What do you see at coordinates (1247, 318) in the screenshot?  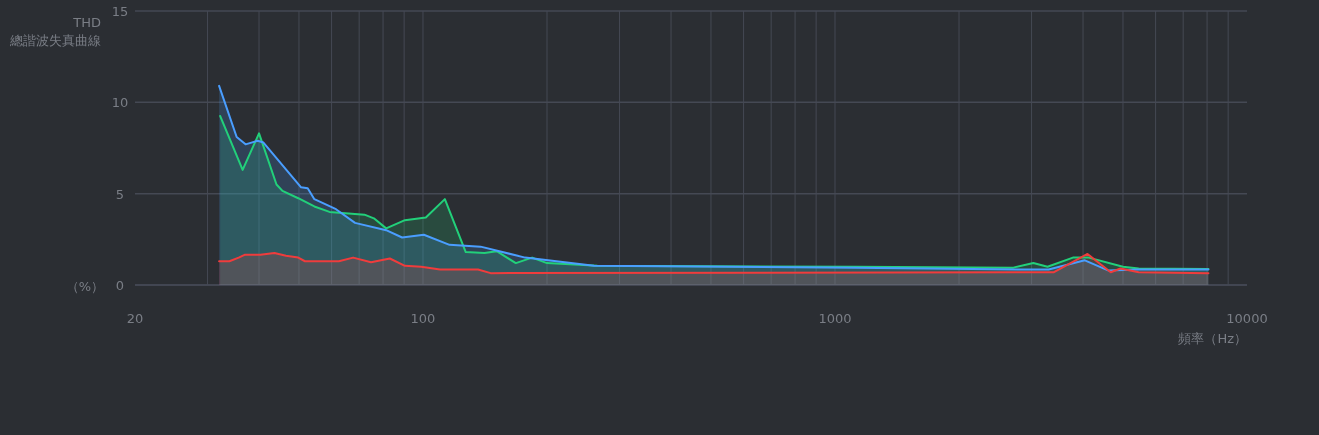 I see `x-tick-label: 10000` at bounding box center [1247, 318].